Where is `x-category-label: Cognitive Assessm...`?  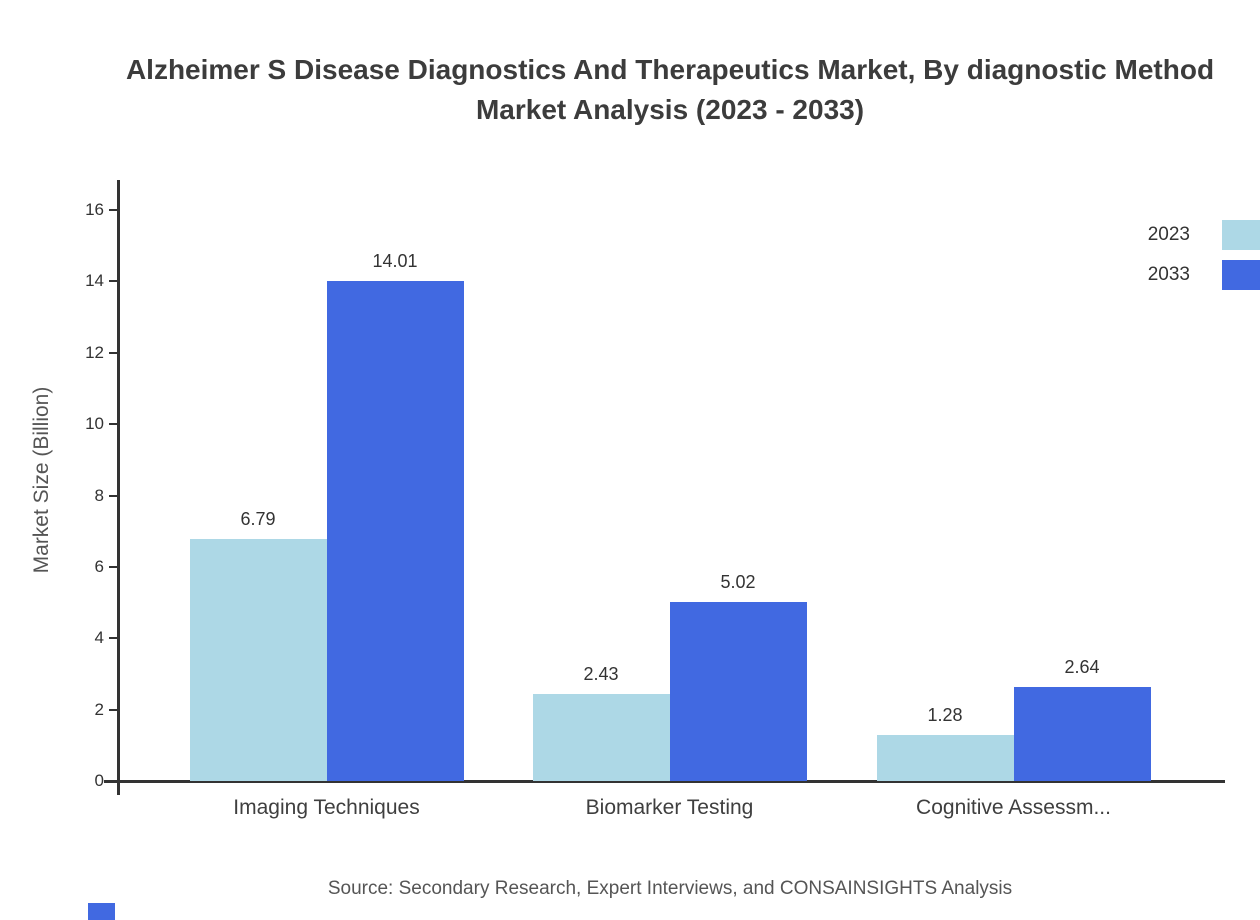 x-category-label: Cognitive Assessm... is located at coordinates (1013, 807).